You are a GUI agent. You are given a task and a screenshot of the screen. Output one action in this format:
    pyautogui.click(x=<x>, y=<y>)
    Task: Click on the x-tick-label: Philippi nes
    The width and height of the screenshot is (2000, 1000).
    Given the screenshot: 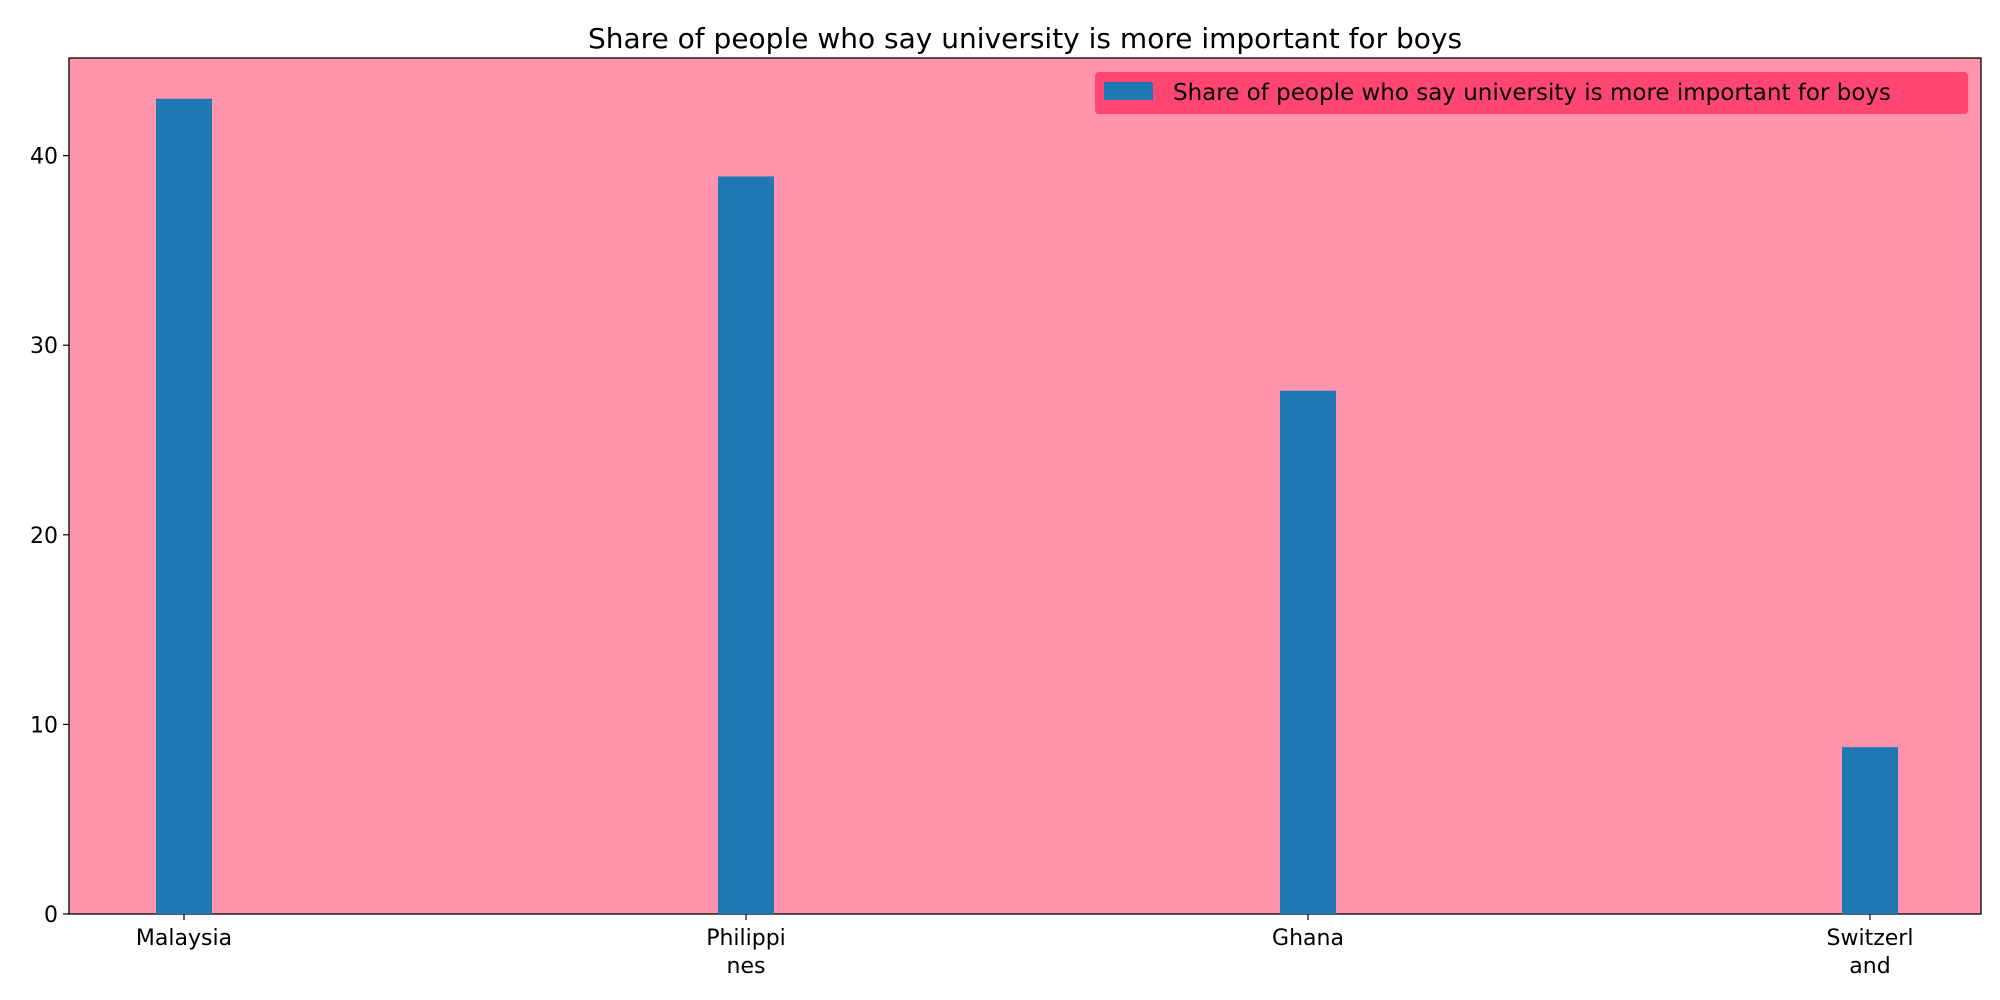 What is the action you would take?
    pyautogui.click(x=746, y=952)
    